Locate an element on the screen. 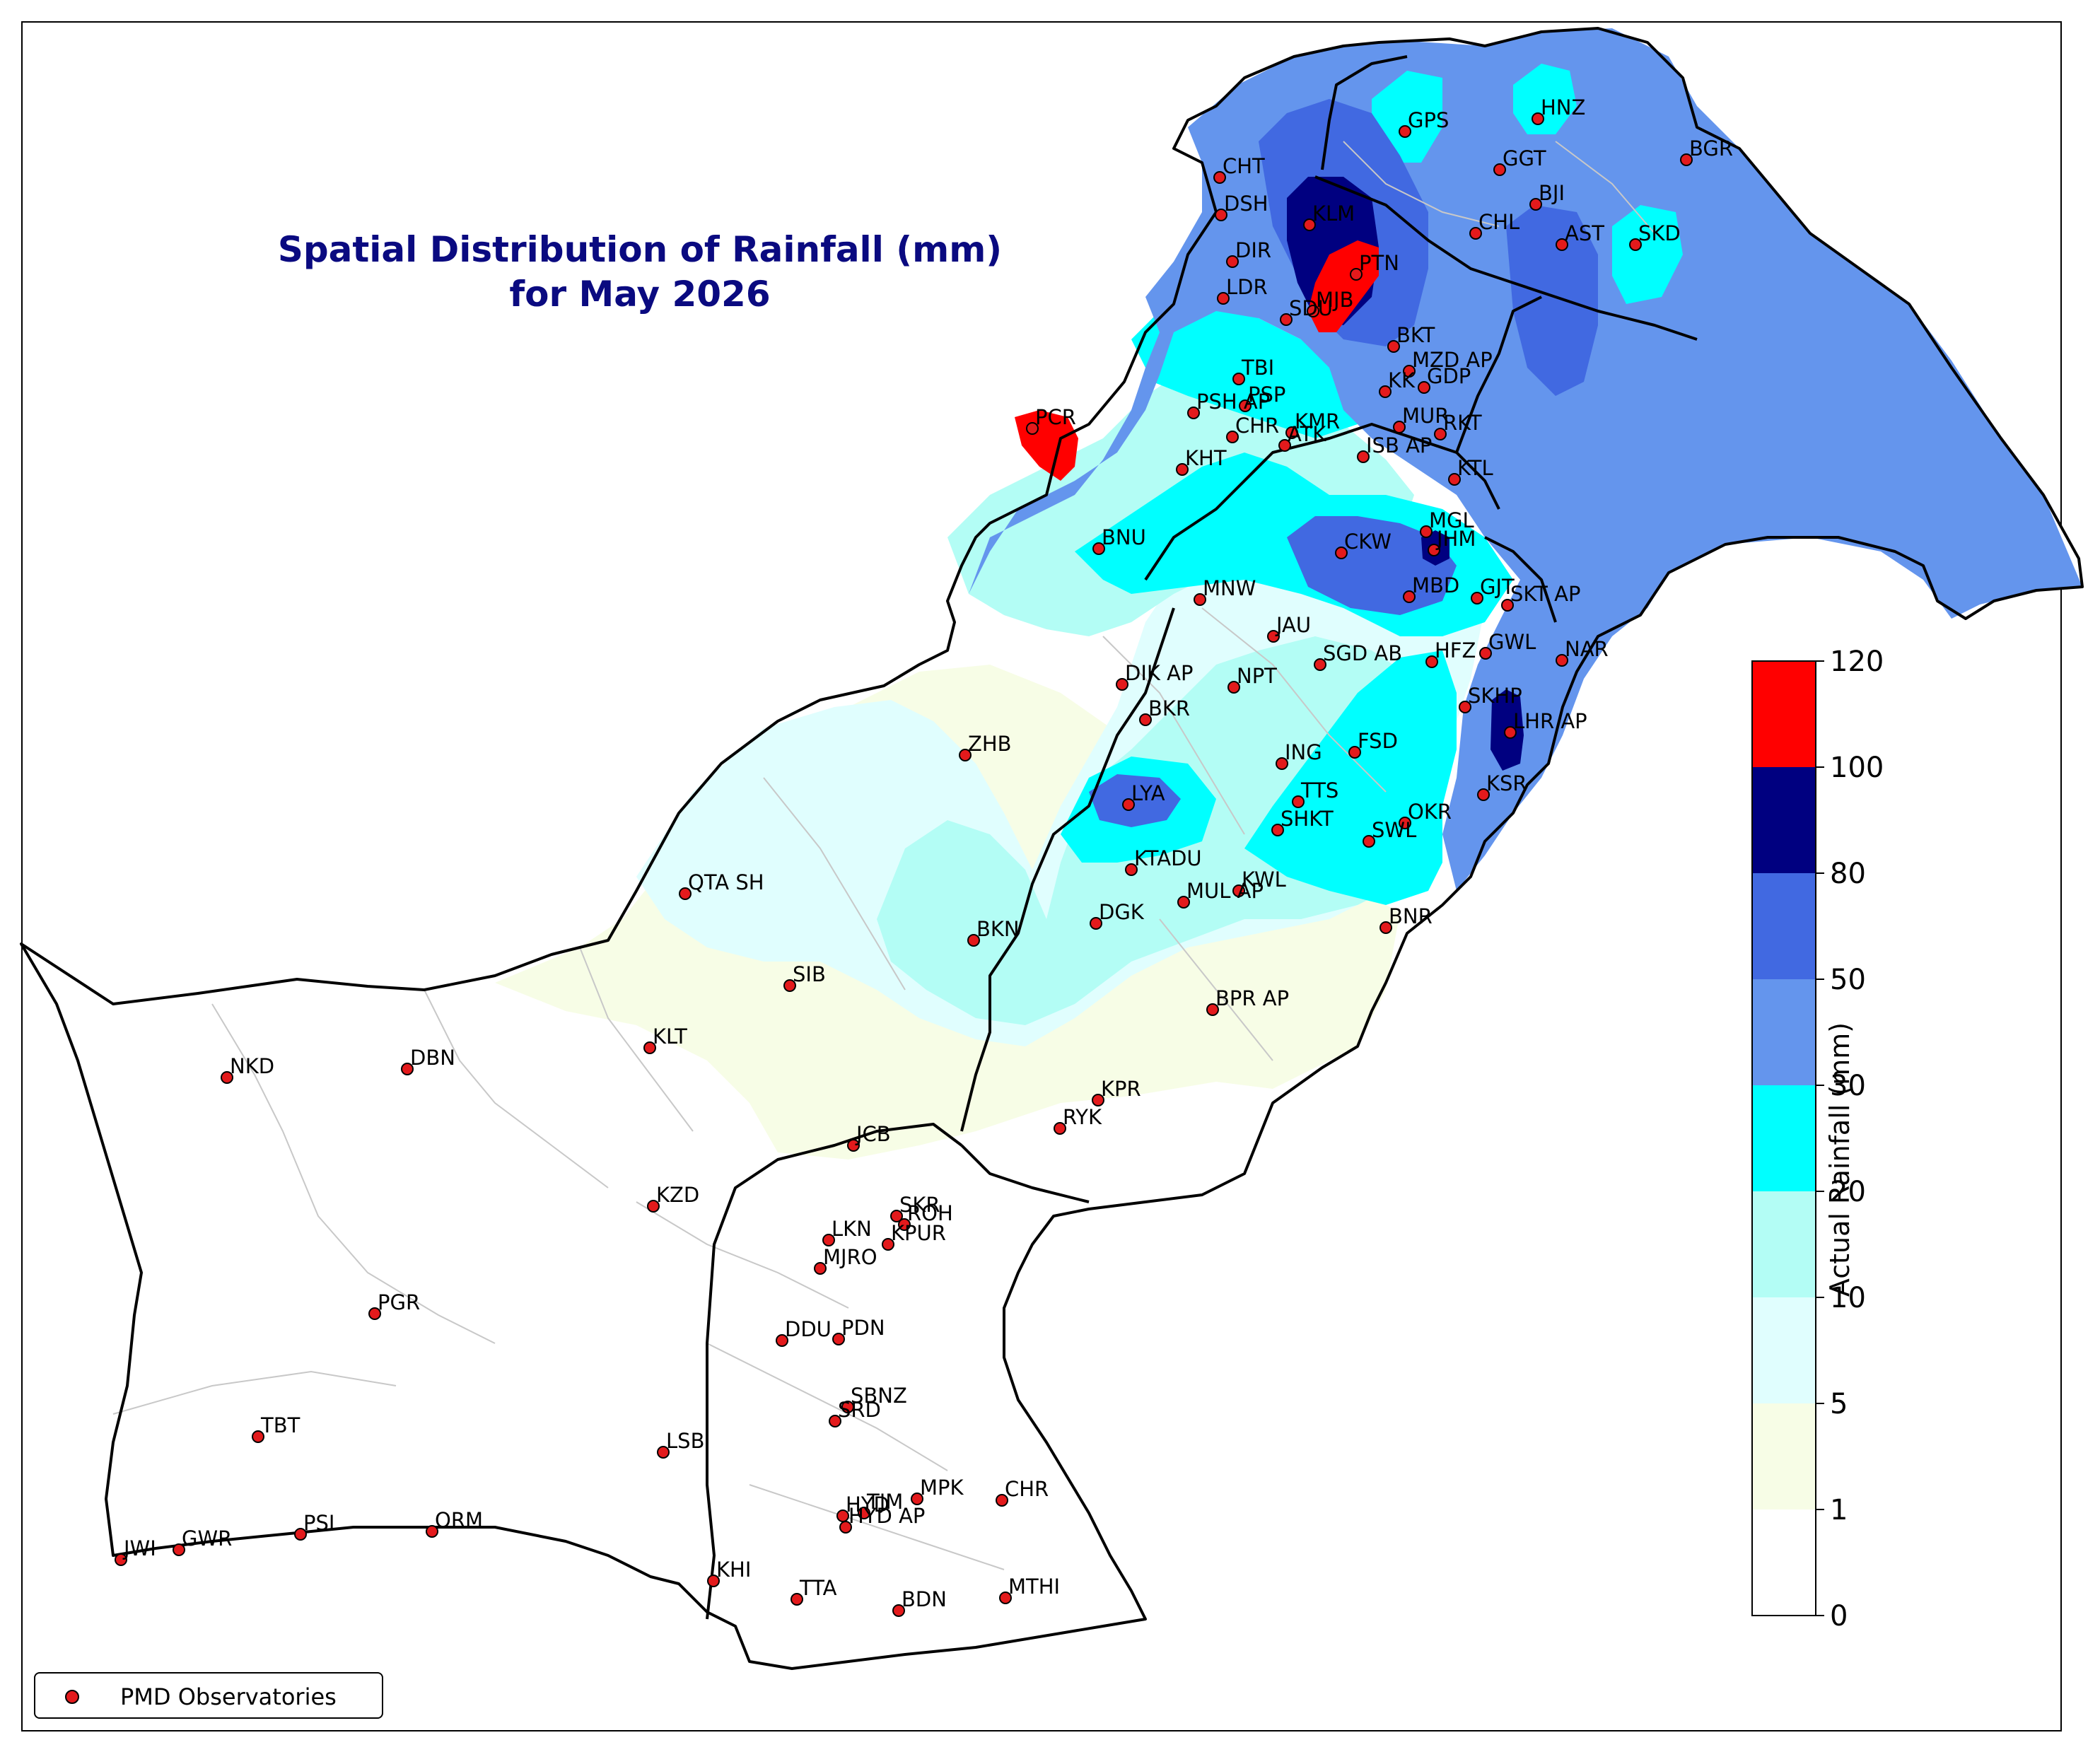 This screenshot has width=2100, height=1752. station-dgk: DGK is located at coordinates (1117, 915).